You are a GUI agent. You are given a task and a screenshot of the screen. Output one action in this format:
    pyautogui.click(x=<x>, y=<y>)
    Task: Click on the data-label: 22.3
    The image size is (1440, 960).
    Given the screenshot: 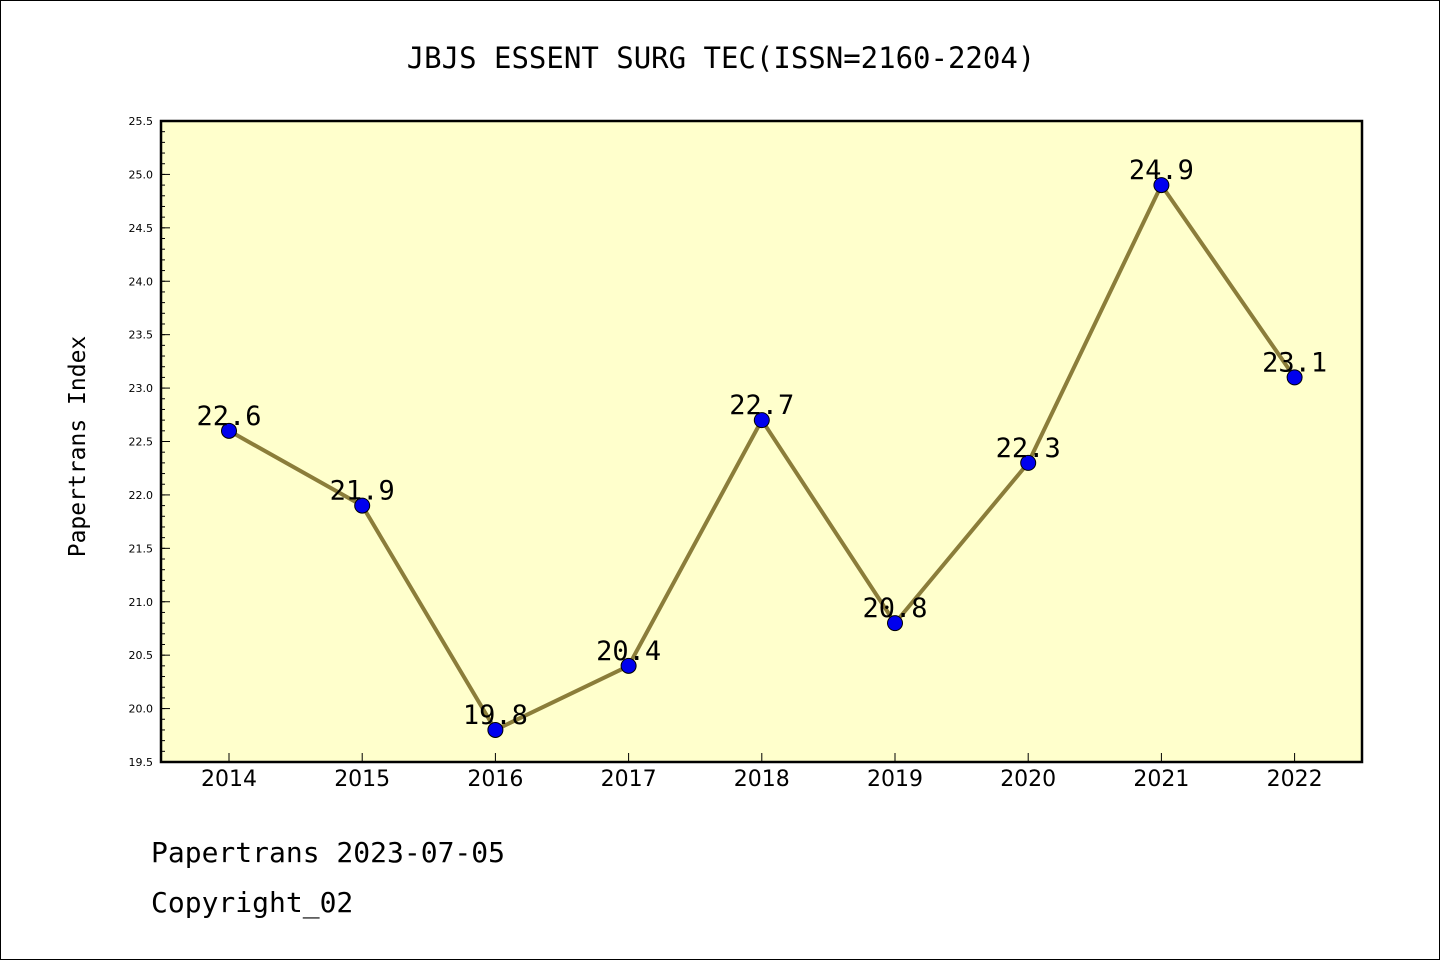 What is the action you would take?
    pyautogui.click(x=1028, y=448)
    